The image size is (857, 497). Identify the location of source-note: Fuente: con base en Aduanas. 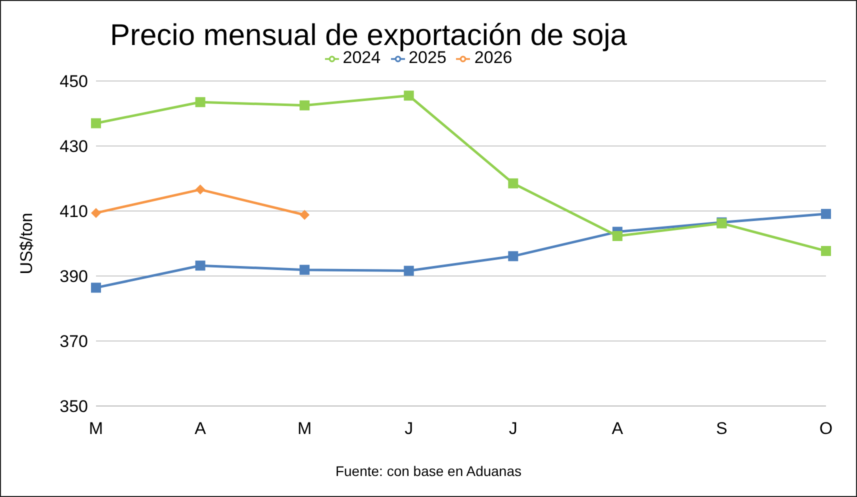
(428, 471).